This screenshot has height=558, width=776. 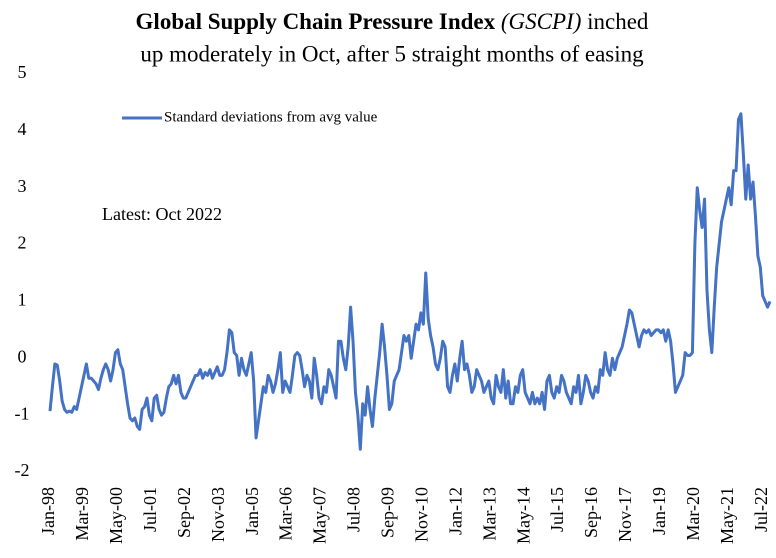 What do you see at coordinates (22, 356) in the screenshot?
I see `y-tick-label: 0` at bounding box center [22, 356].